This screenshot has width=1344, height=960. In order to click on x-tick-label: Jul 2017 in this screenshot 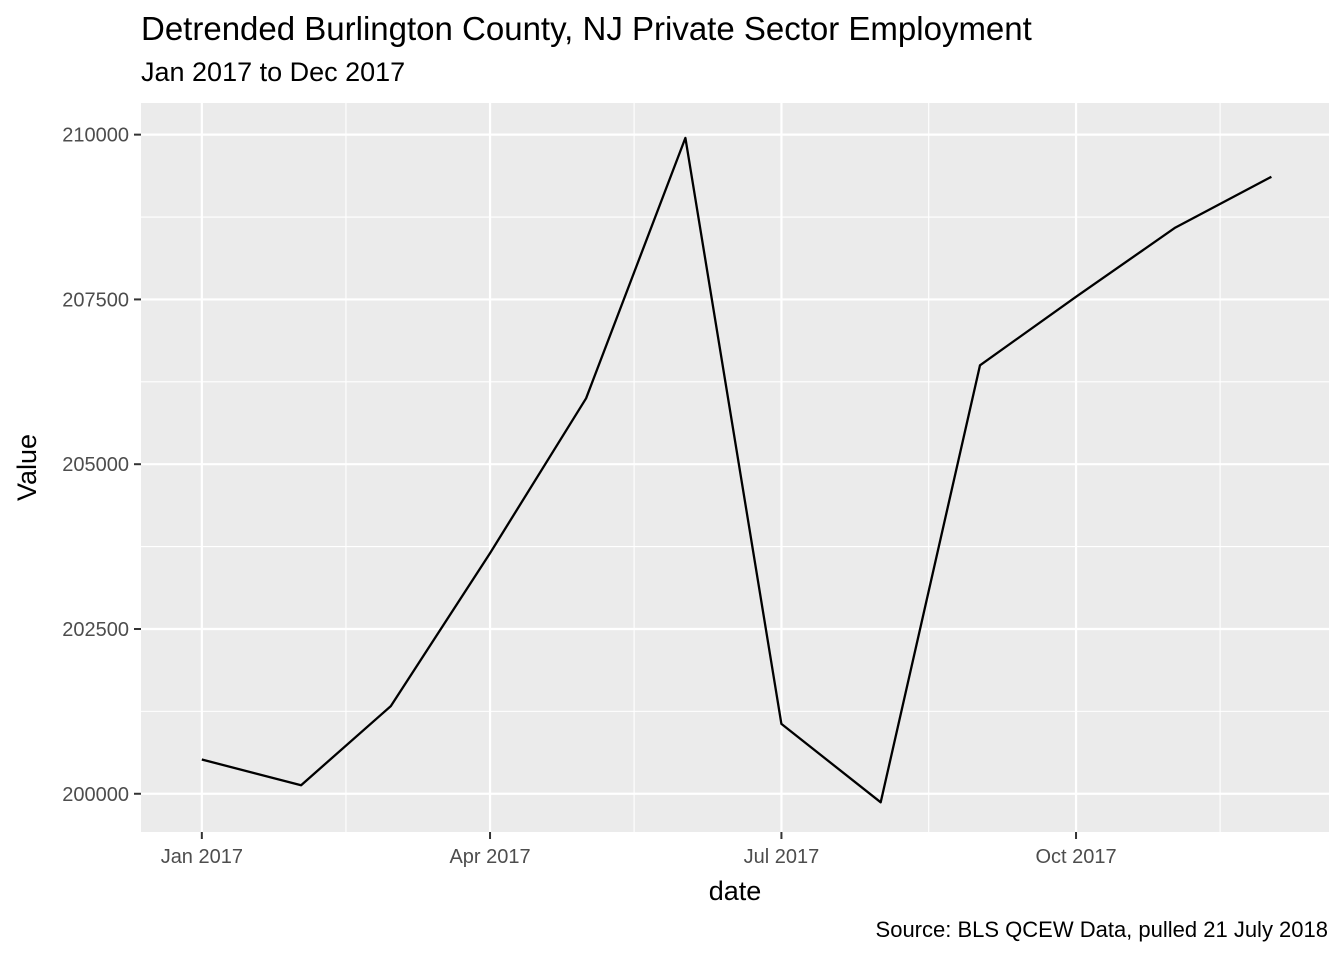, I will do `click(782, 857)`.